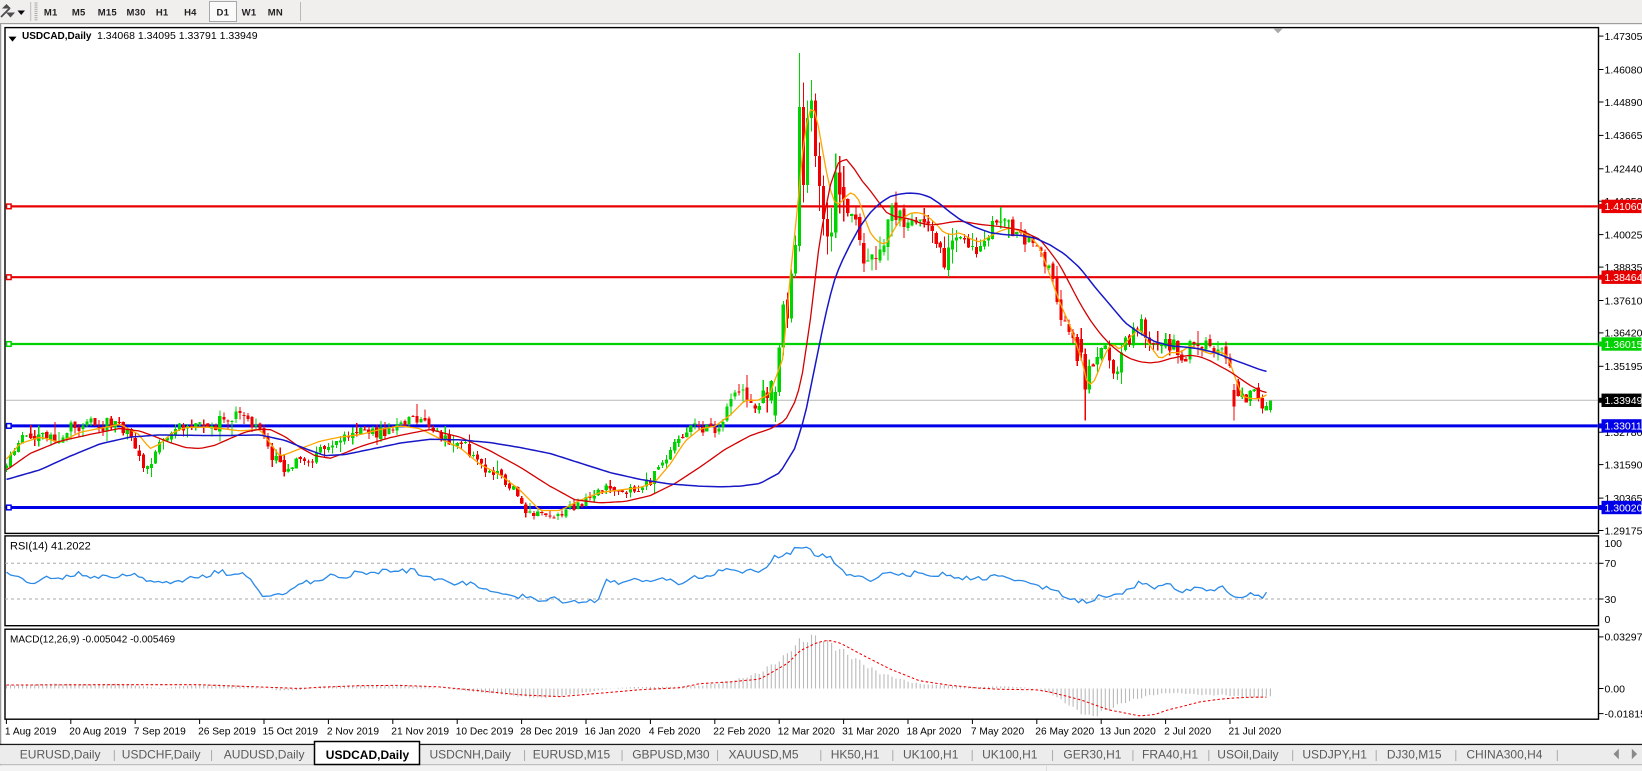  I want to click on svg-text: XAUUSD,M5, so click(764, 755).